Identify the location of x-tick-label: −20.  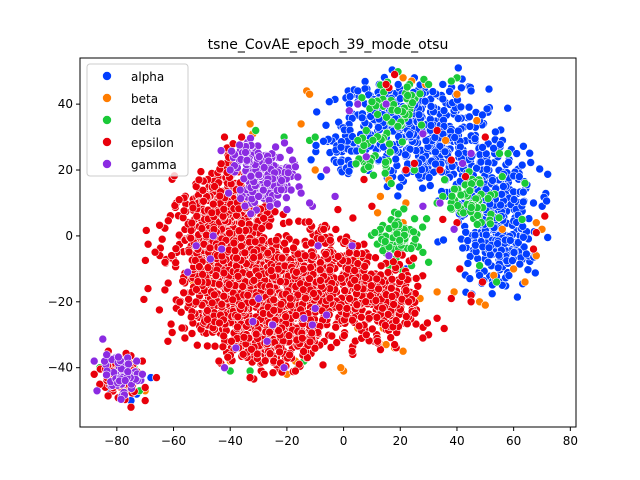
(286, 441).